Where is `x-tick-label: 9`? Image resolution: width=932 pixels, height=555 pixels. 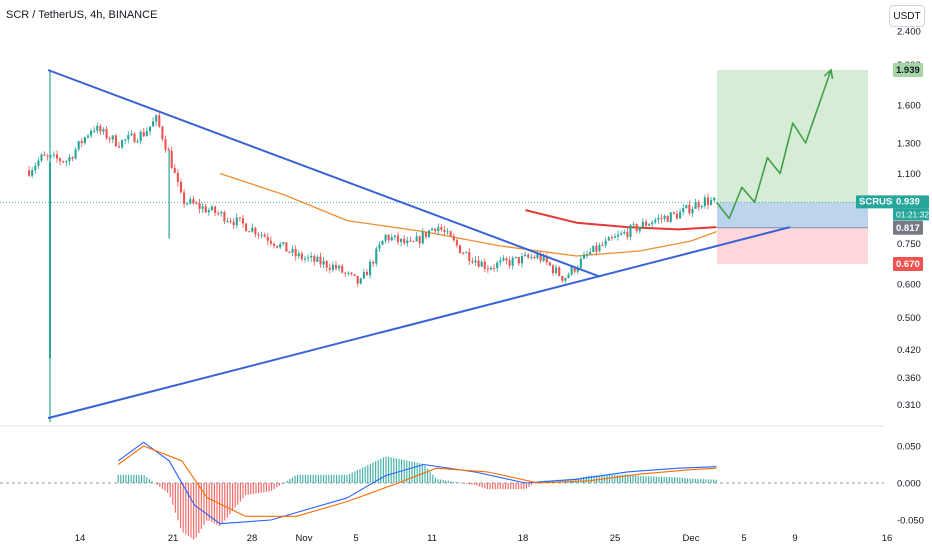
x-tick-label: 9 is located at coordinates (794, 538).